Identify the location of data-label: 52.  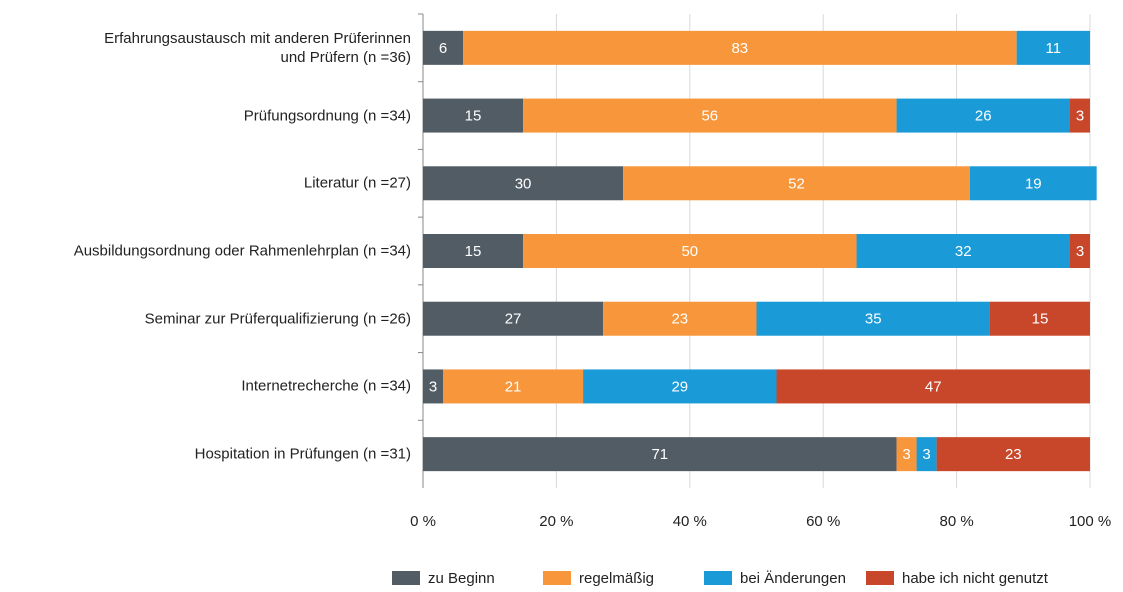
(796, 183).